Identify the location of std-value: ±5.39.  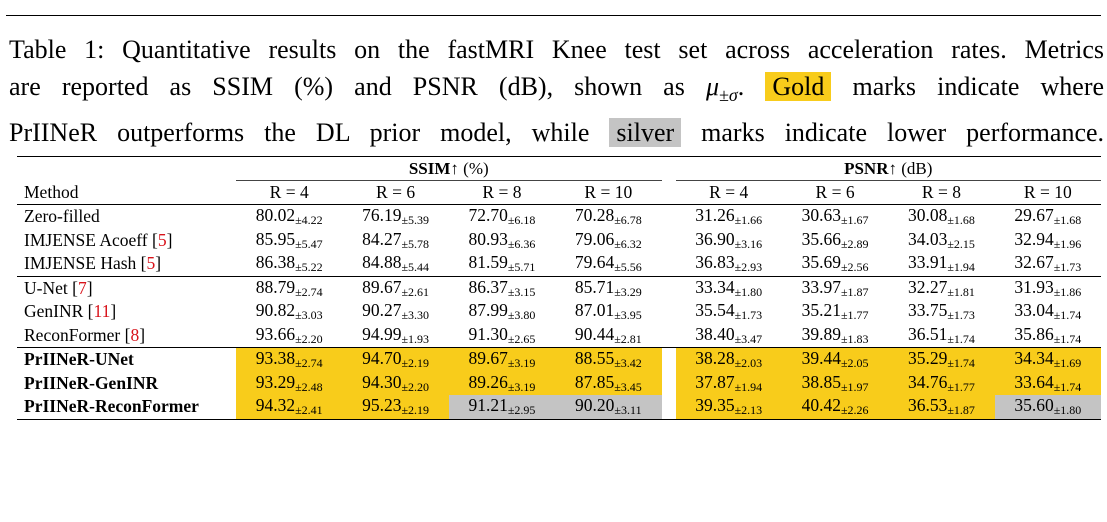
(415, 220).